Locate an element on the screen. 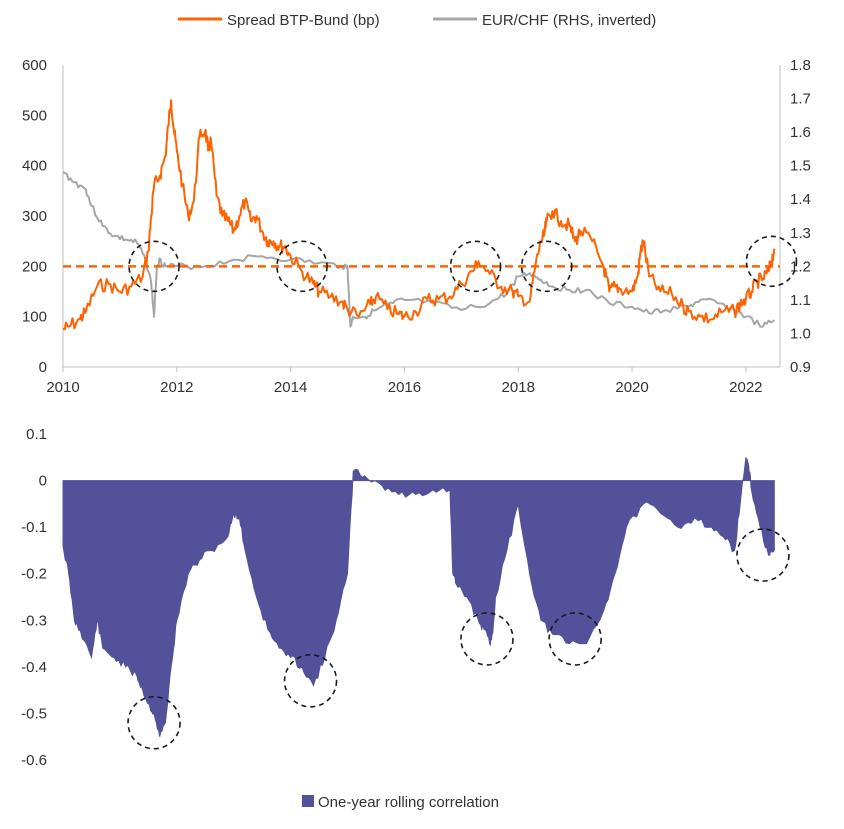  top-right-tick-label: 1.0 is located at coordinates (800, 333).